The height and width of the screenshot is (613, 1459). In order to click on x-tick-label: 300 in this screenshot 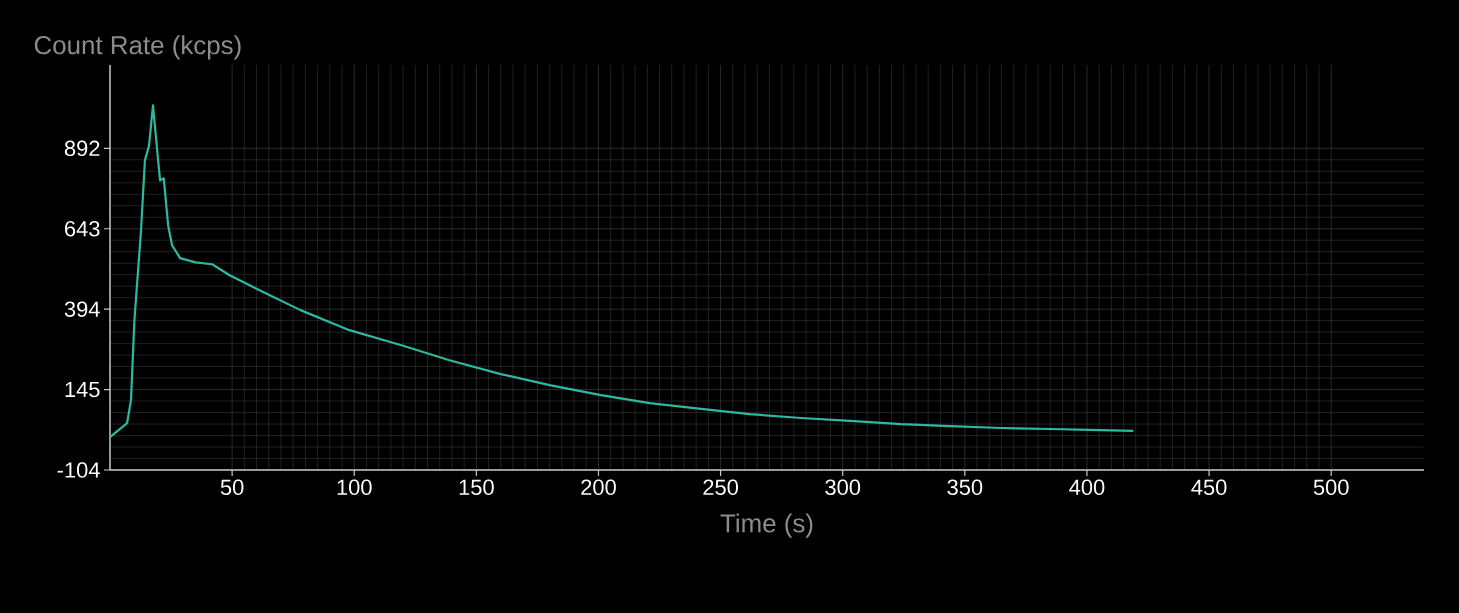, I will do `click(843, 487)`.